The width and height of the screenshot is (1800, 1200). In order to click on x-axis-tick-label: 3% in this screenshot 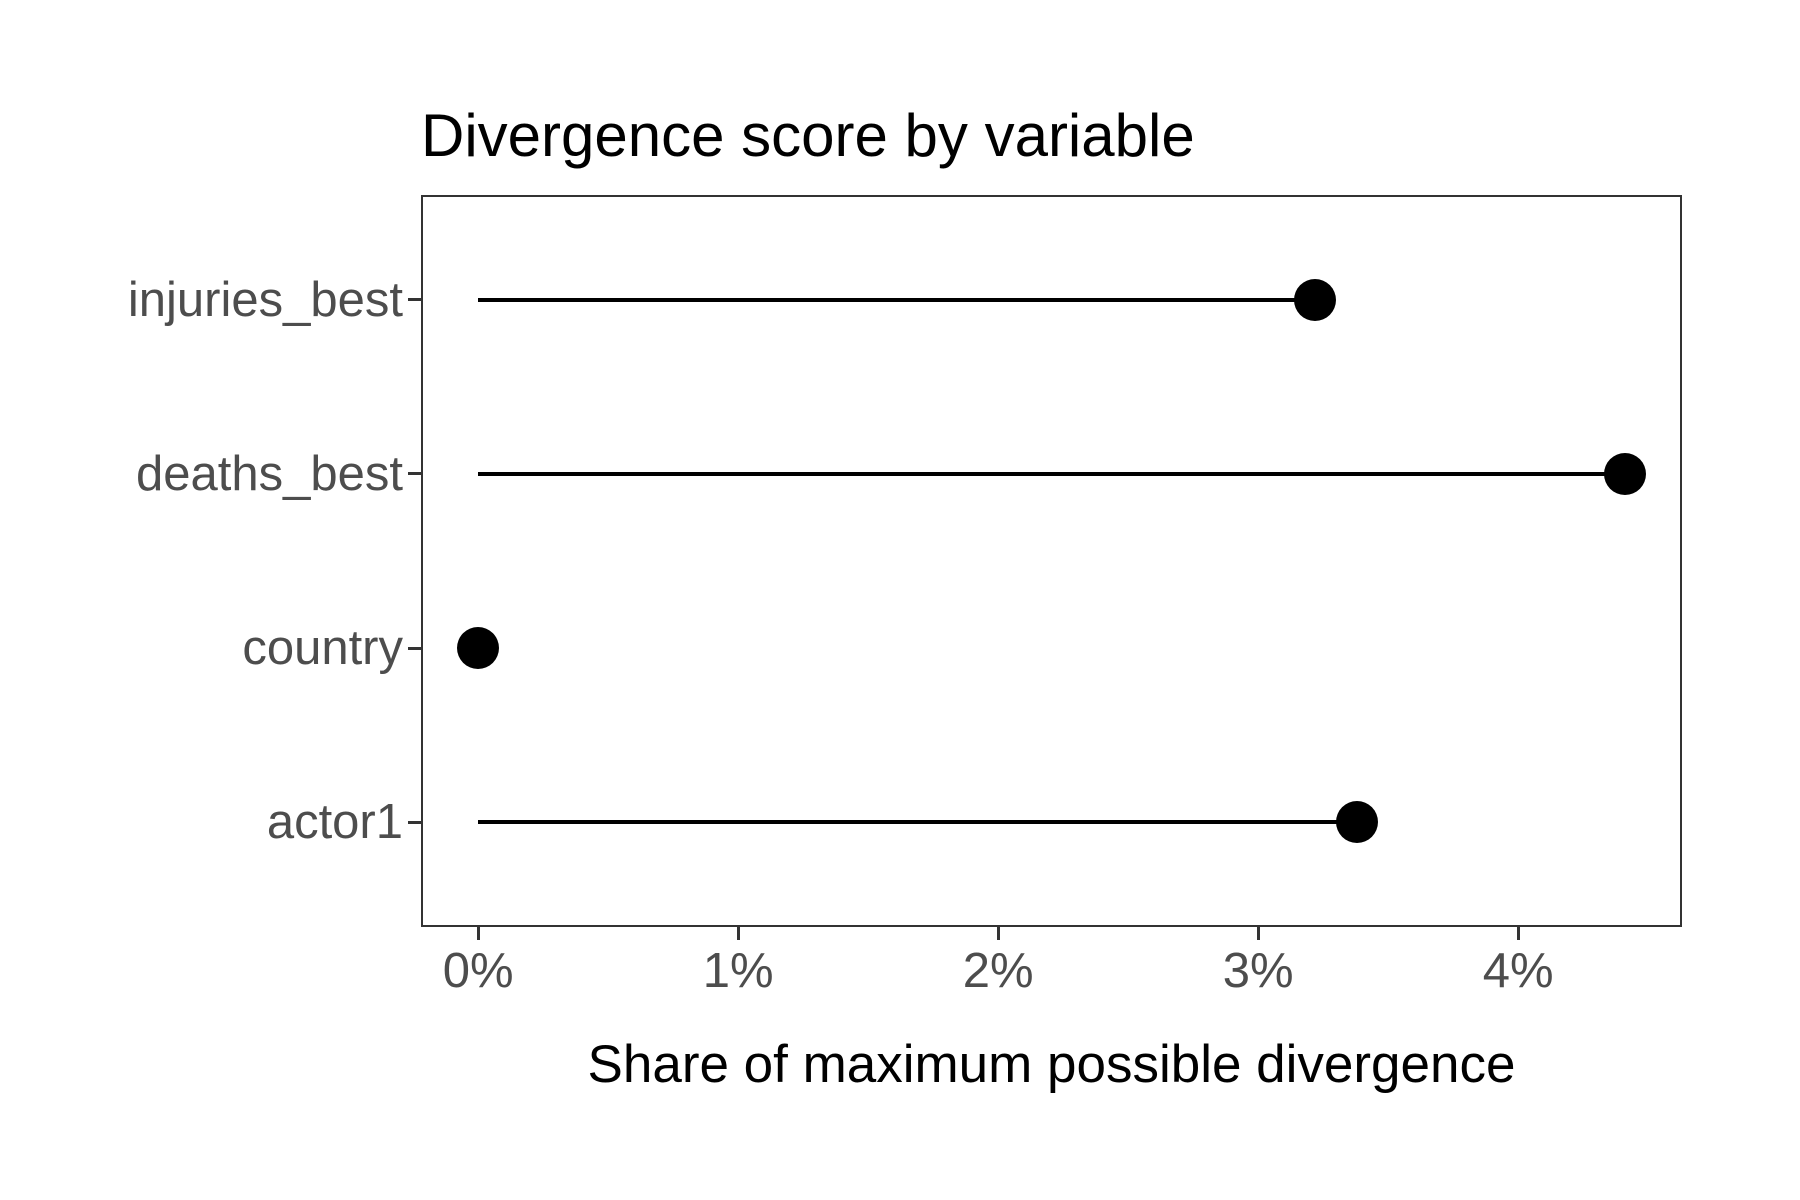, I will do `click(1258, 971)`.